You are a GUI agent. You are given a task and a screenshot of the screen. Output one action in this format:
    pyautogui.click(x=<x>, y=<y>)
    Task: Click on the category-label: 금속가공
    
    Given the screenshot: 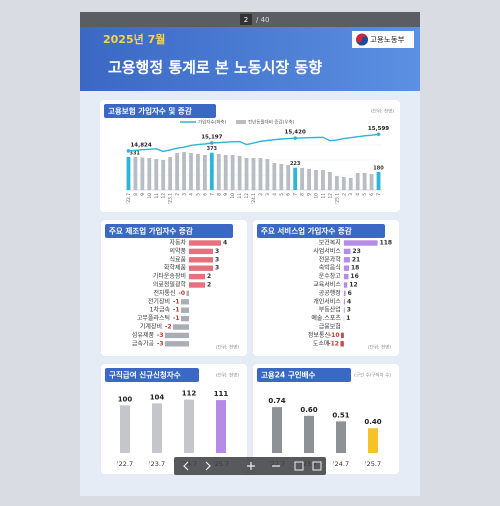 What is the action you would take?
    pyautogui.click(x=143, y=343)
    